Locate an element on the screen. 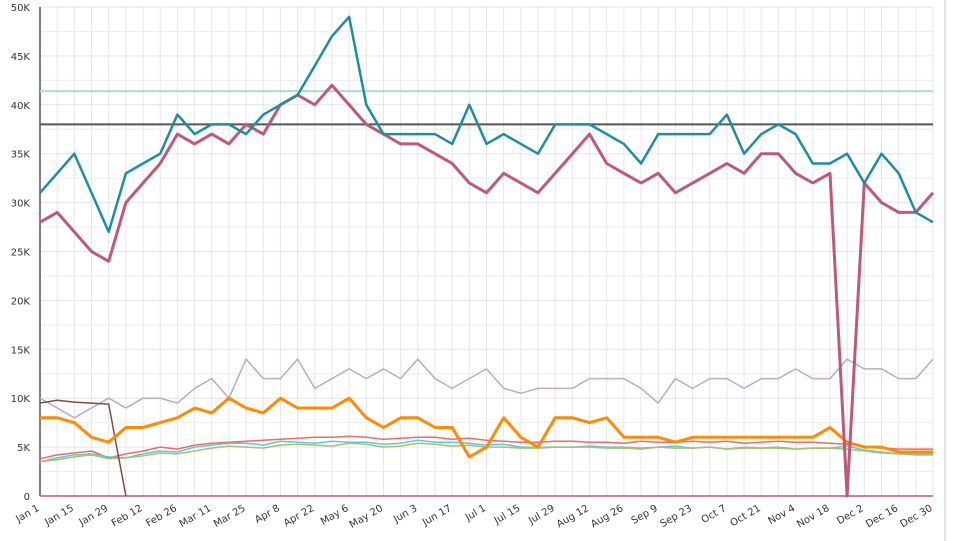 This screenshot has width=960, height=541. x-tick-label: Sep 9 is located at coordinates (645, 515).